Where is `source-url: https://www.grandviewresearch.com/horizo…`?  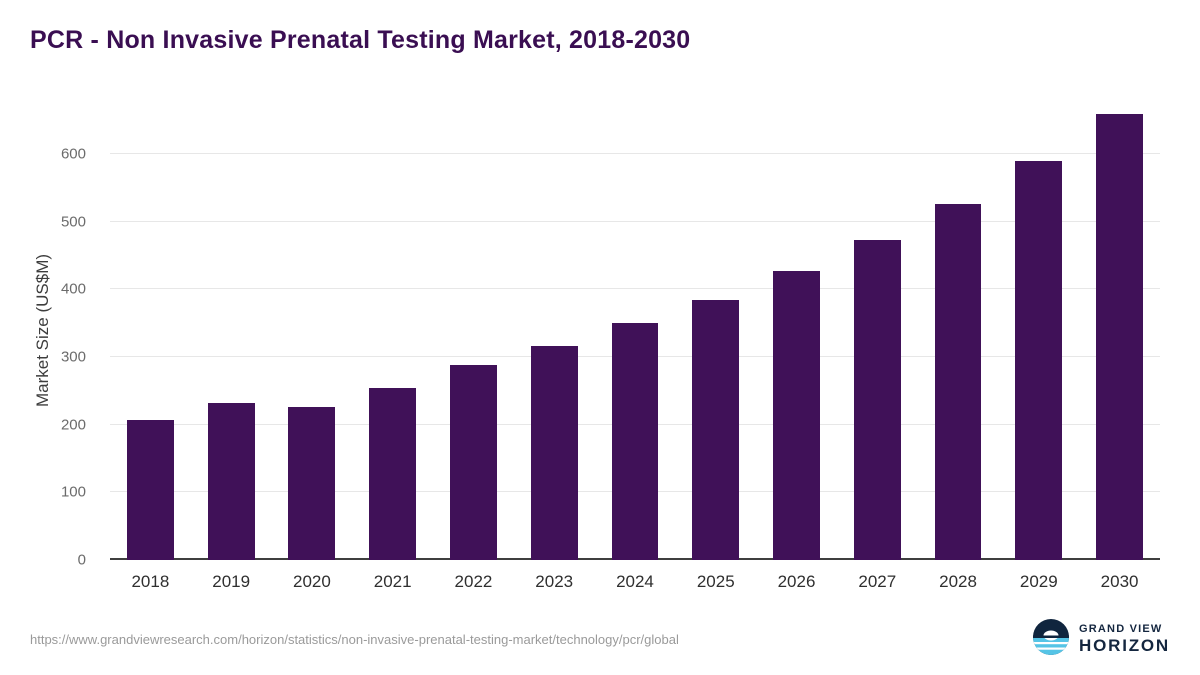 source-url: https://www.grandviewresearch.com/horizo… is located at coordinates (354, 639).